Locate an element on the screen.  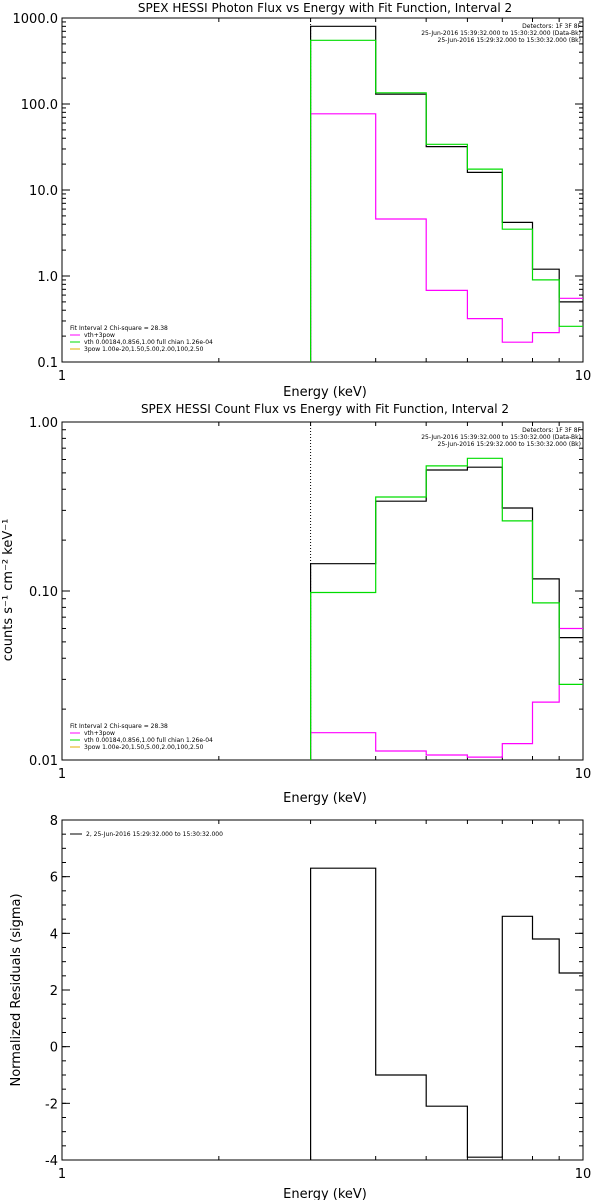
panel3-ylabel: Normalized Residuals (sigma) is located at coordinates (16, 989).